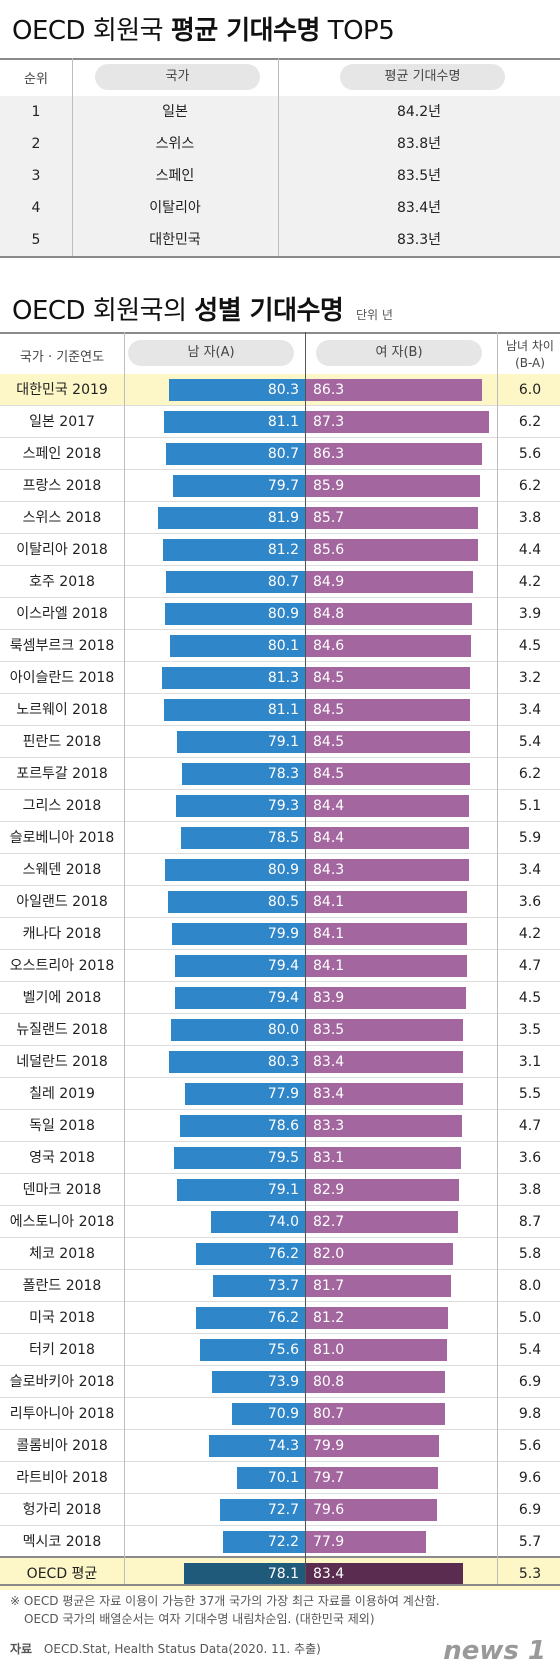 This screenshot has width=560, height=1680. I want to click on chart-row: 호주 2018 80.7 84.9 4.2, so click(280, 582).